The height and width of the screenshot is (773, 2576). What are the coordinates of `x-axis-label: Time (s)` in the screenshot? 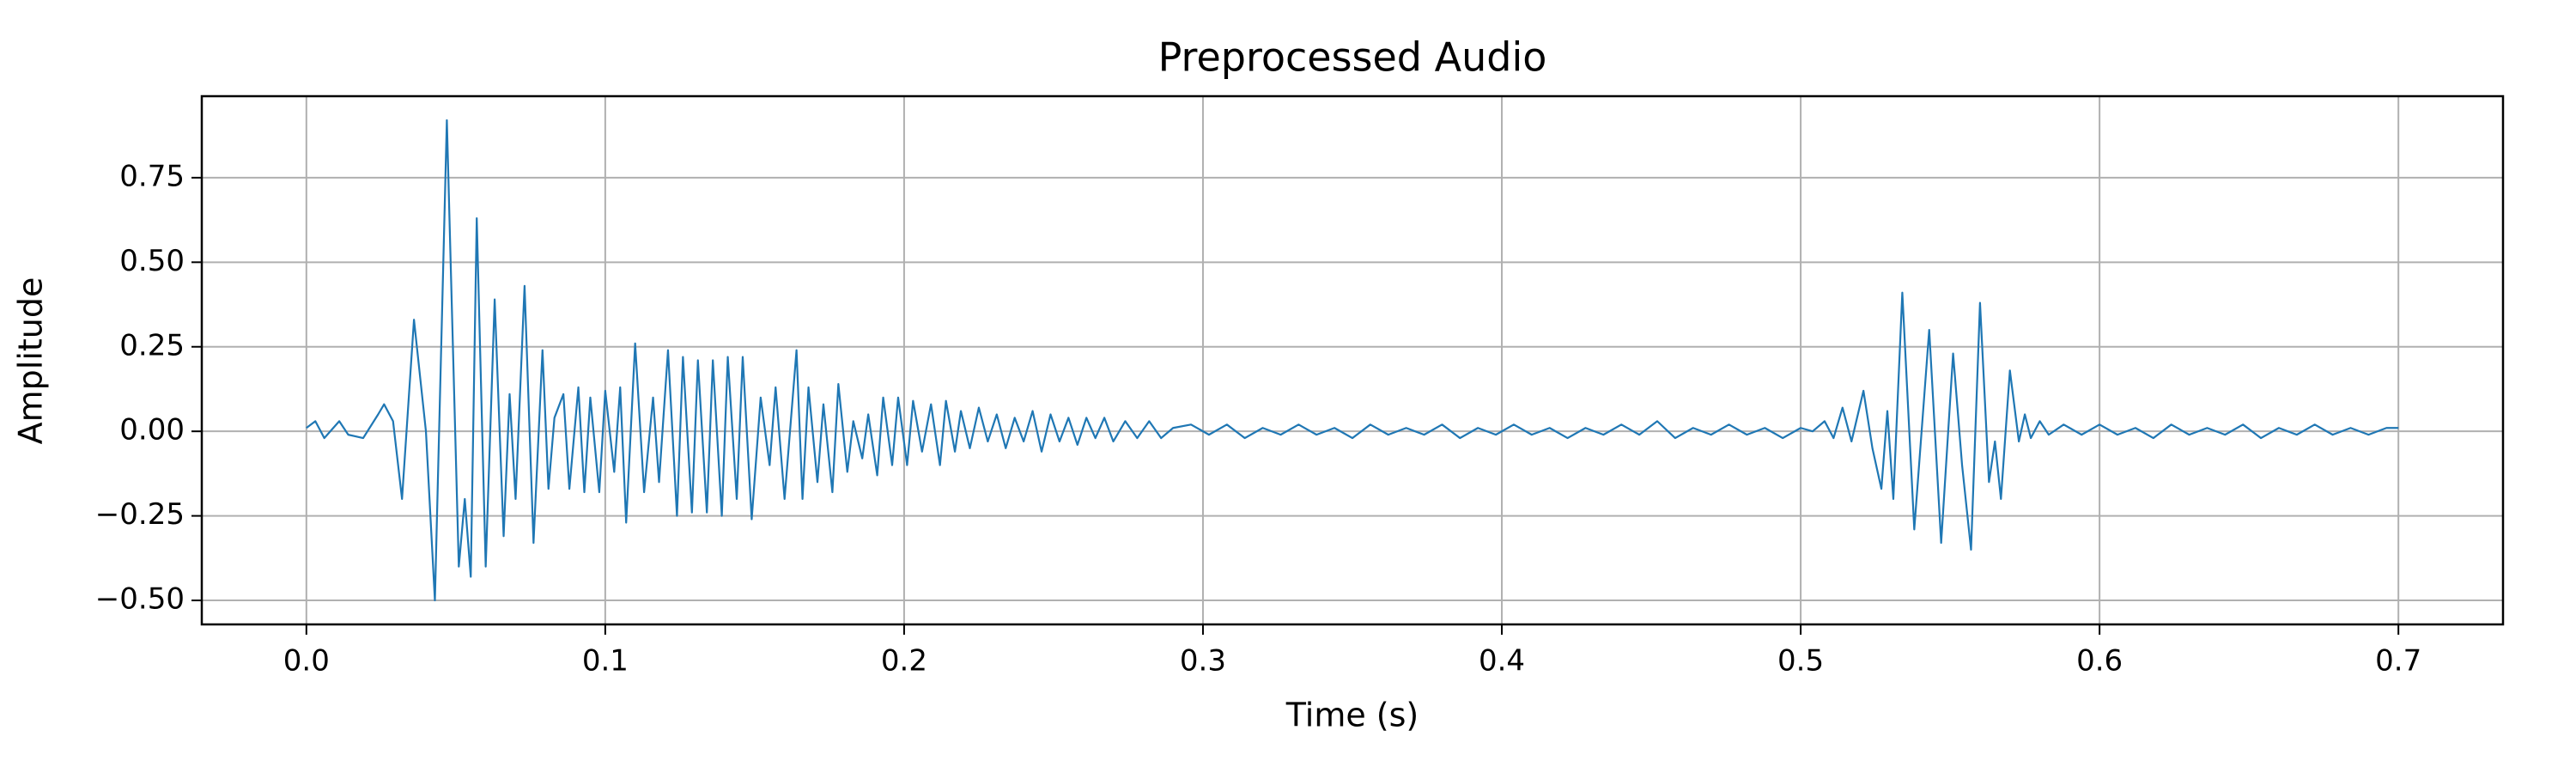 It's located at (1352, 715).